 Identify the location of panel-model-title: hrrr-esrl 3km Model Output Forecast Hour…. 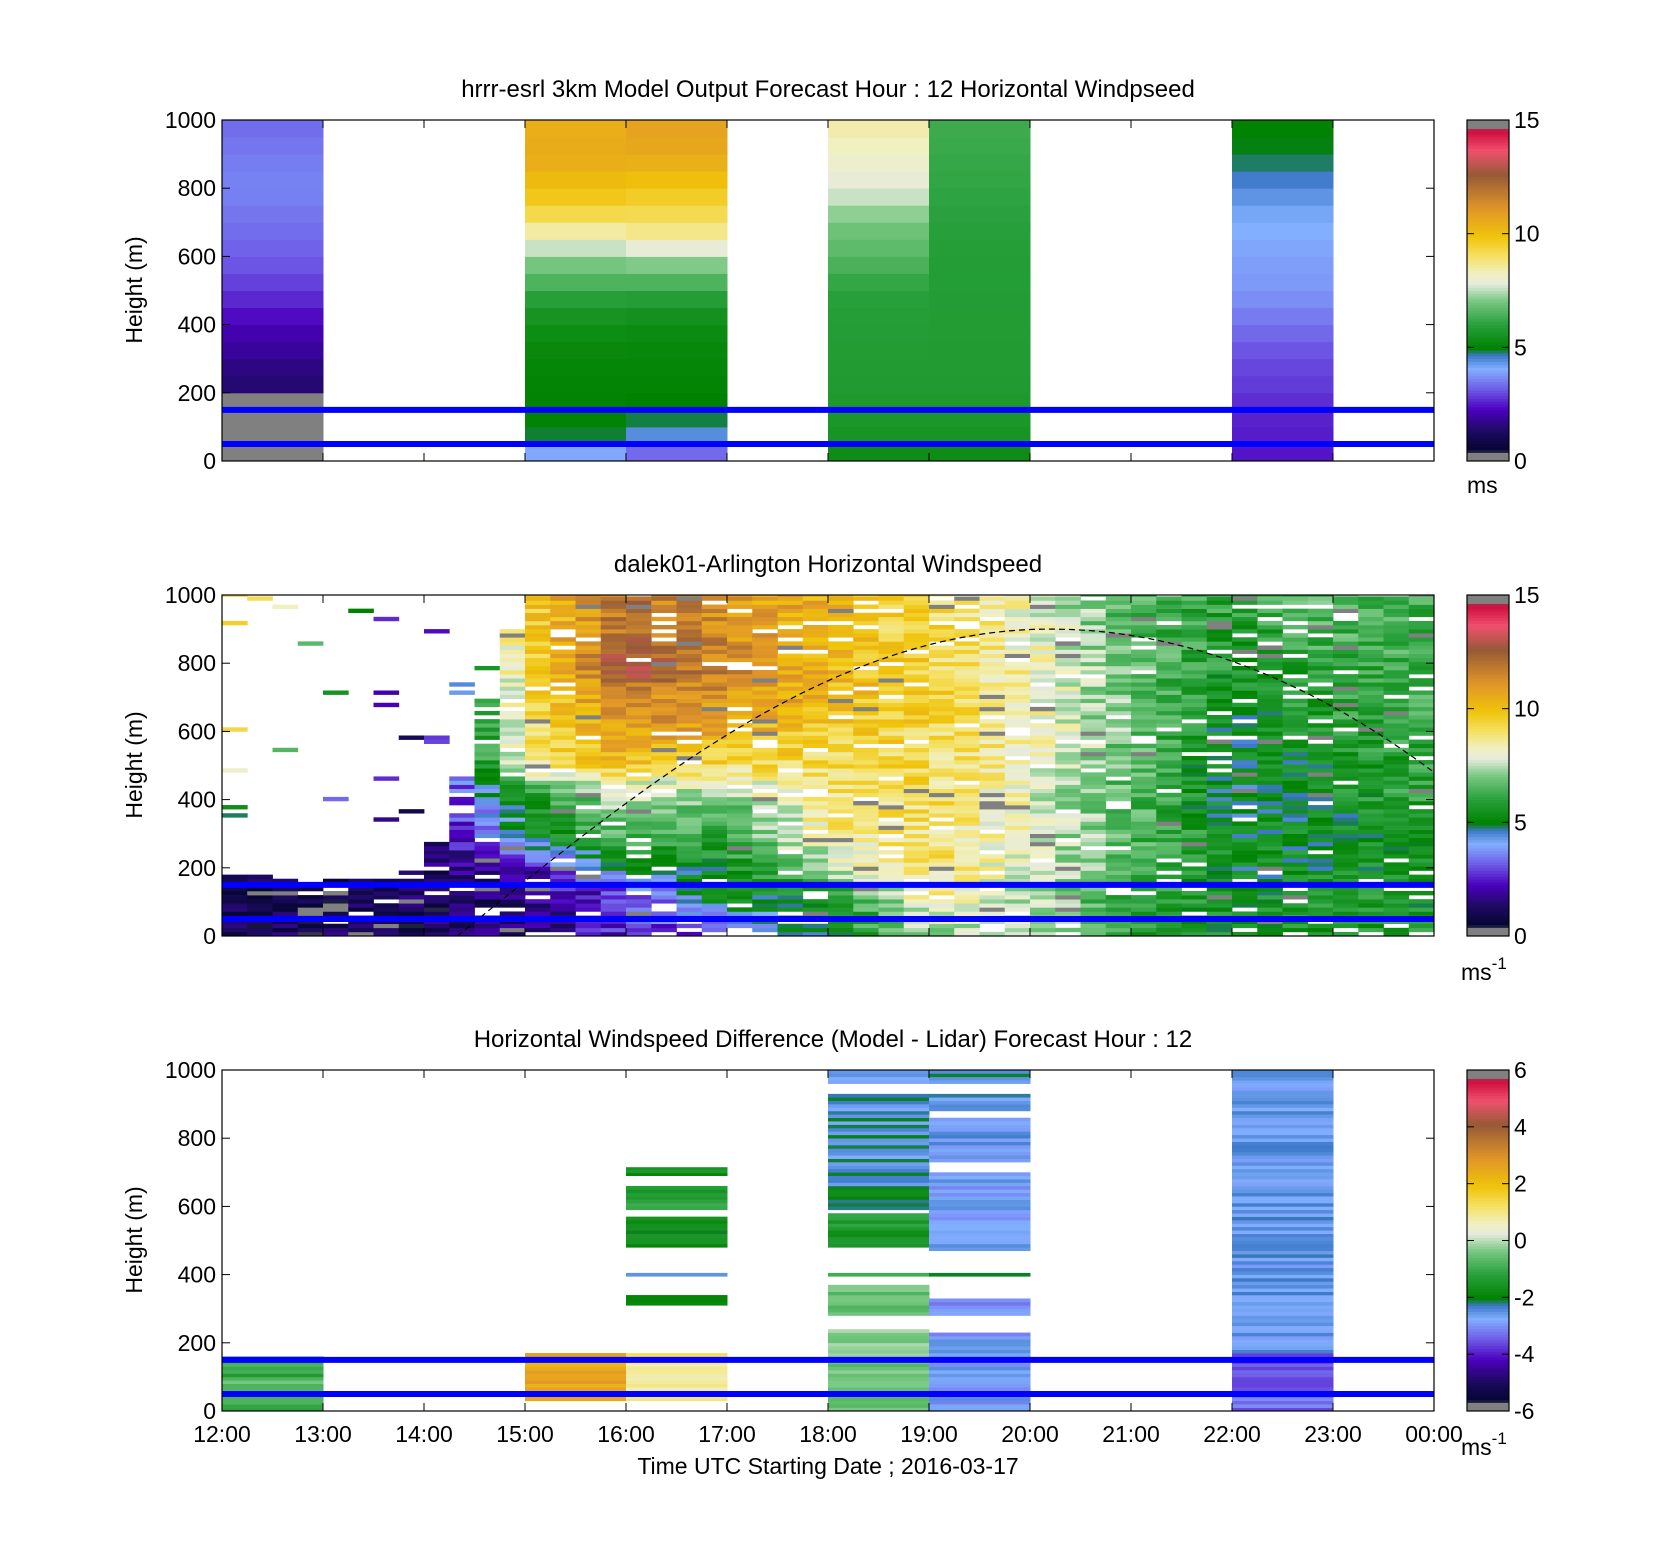
(828, 89).